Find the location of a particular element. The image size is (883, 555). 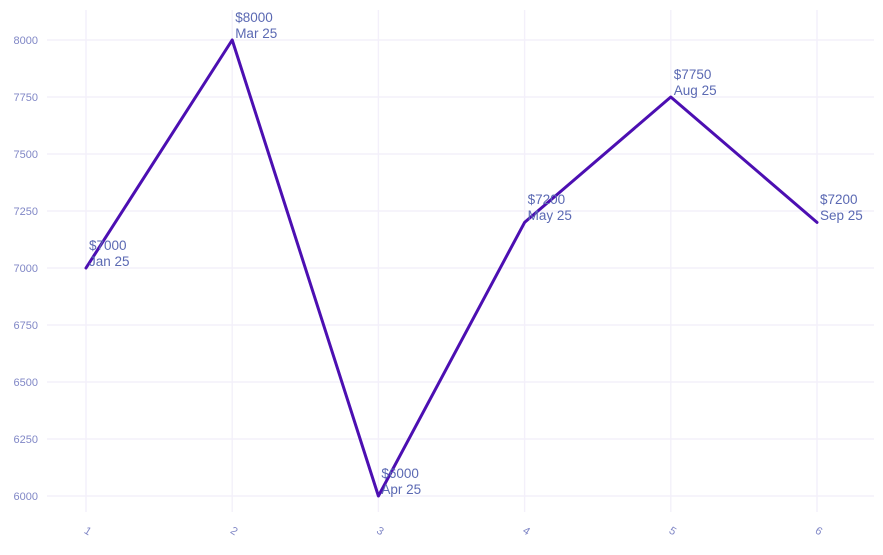

x-tick-label: 6 is located at coordinates (819, 531).